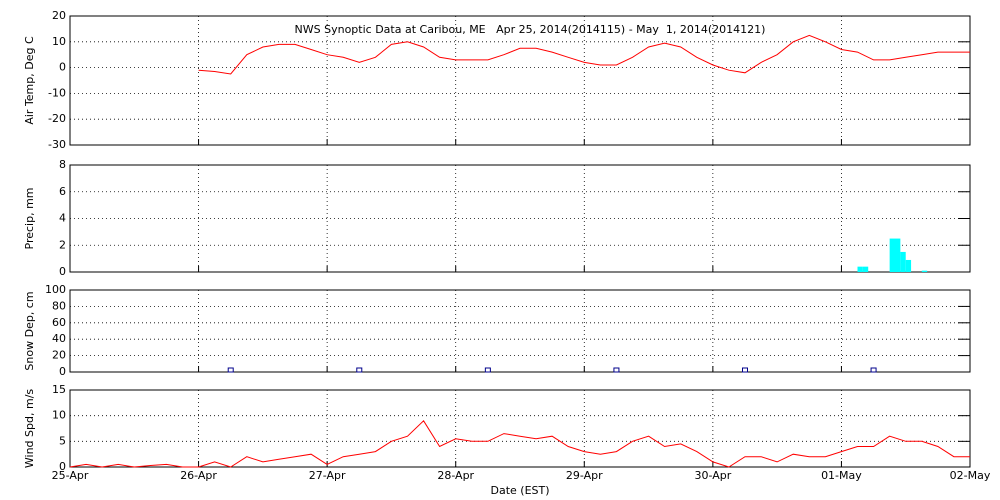 This screenshot has height=500, width=1000. What do you see at coordinates (57, 118) in the screenshot?
I see `y-tick-label: -20` at bounding box center [57, 118].